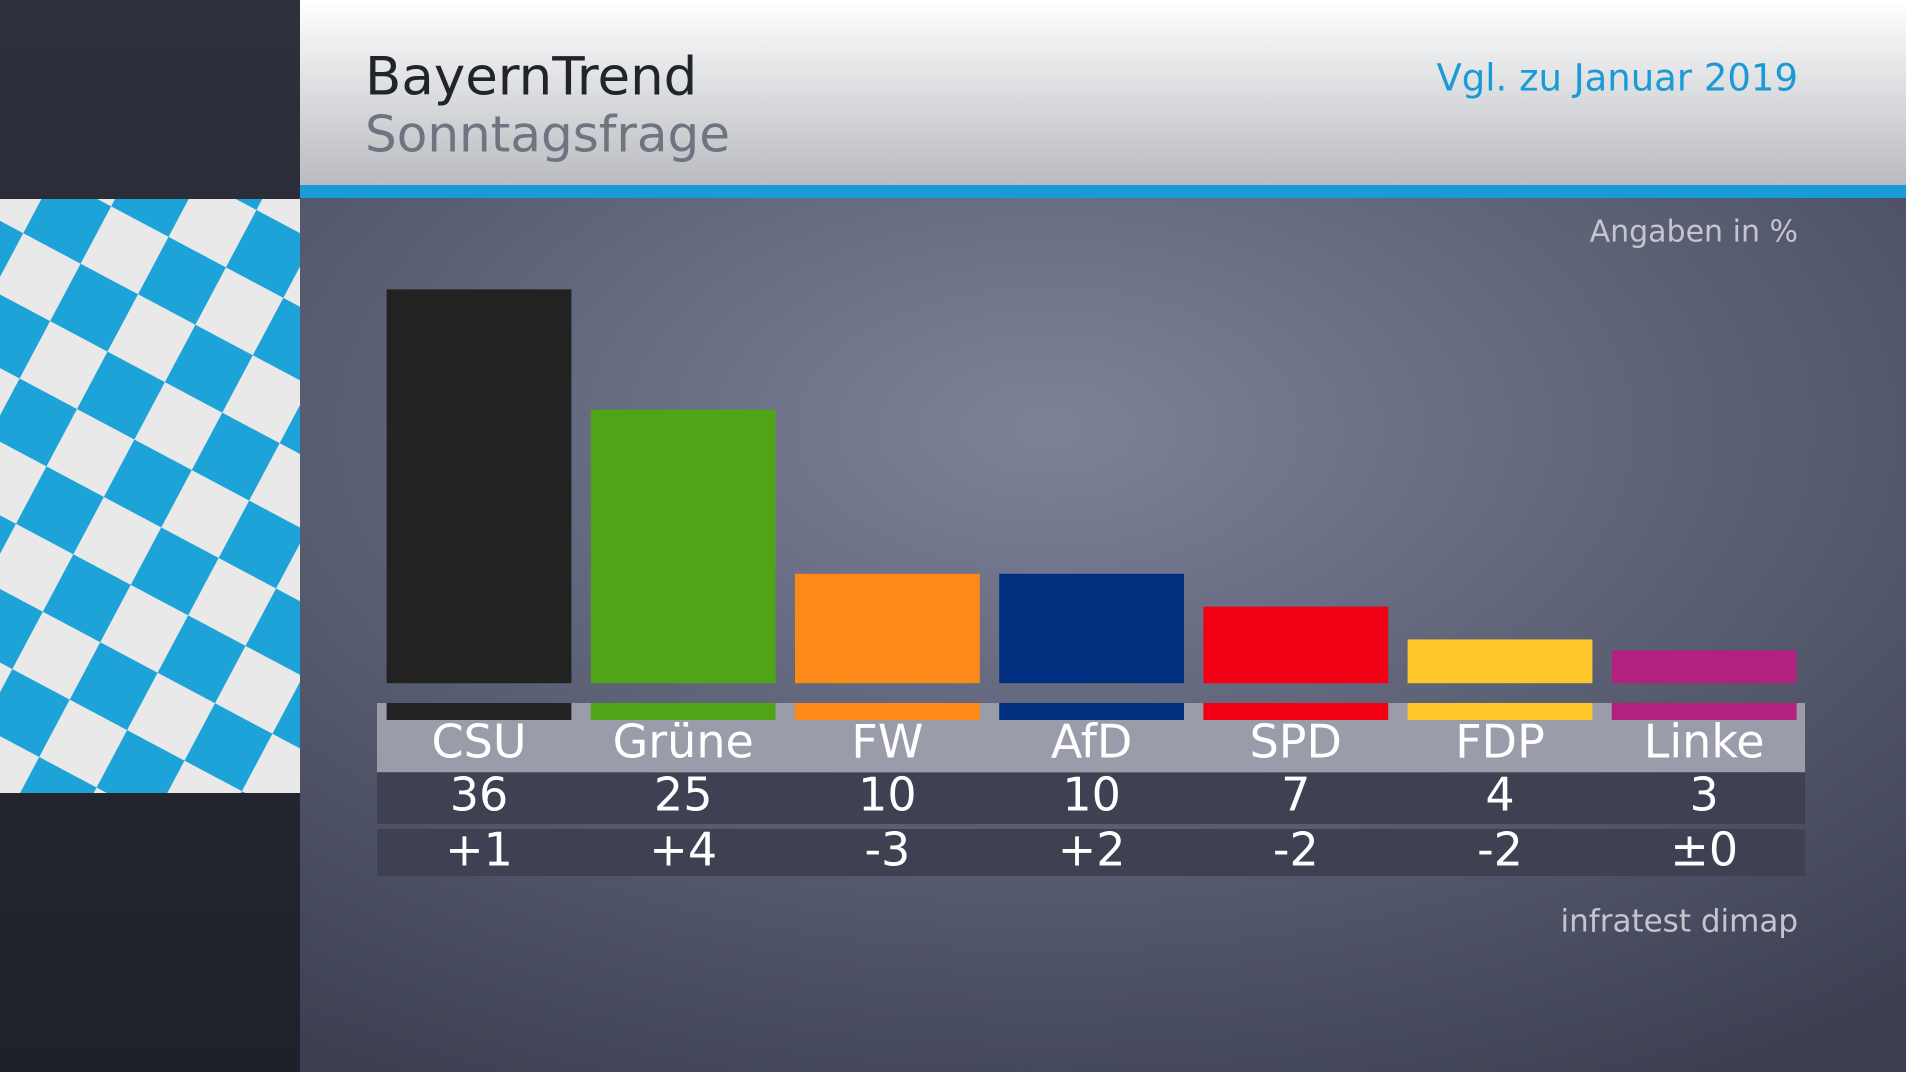  Describe the element at coordinates (1295, 795) in the screenshot. I see `value-label: 7` at that location.